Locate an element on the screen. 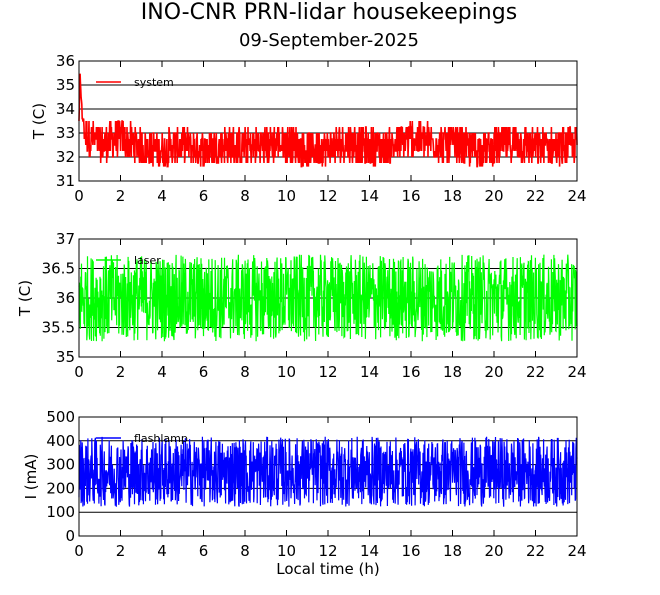  series-line-flashlamp is located at coordinates (328, 471).